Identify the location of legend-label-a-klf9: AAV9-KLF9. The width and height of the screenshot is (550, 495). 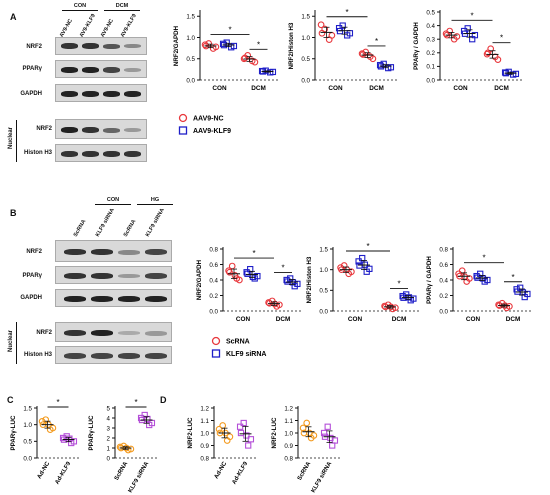
(212, 131).